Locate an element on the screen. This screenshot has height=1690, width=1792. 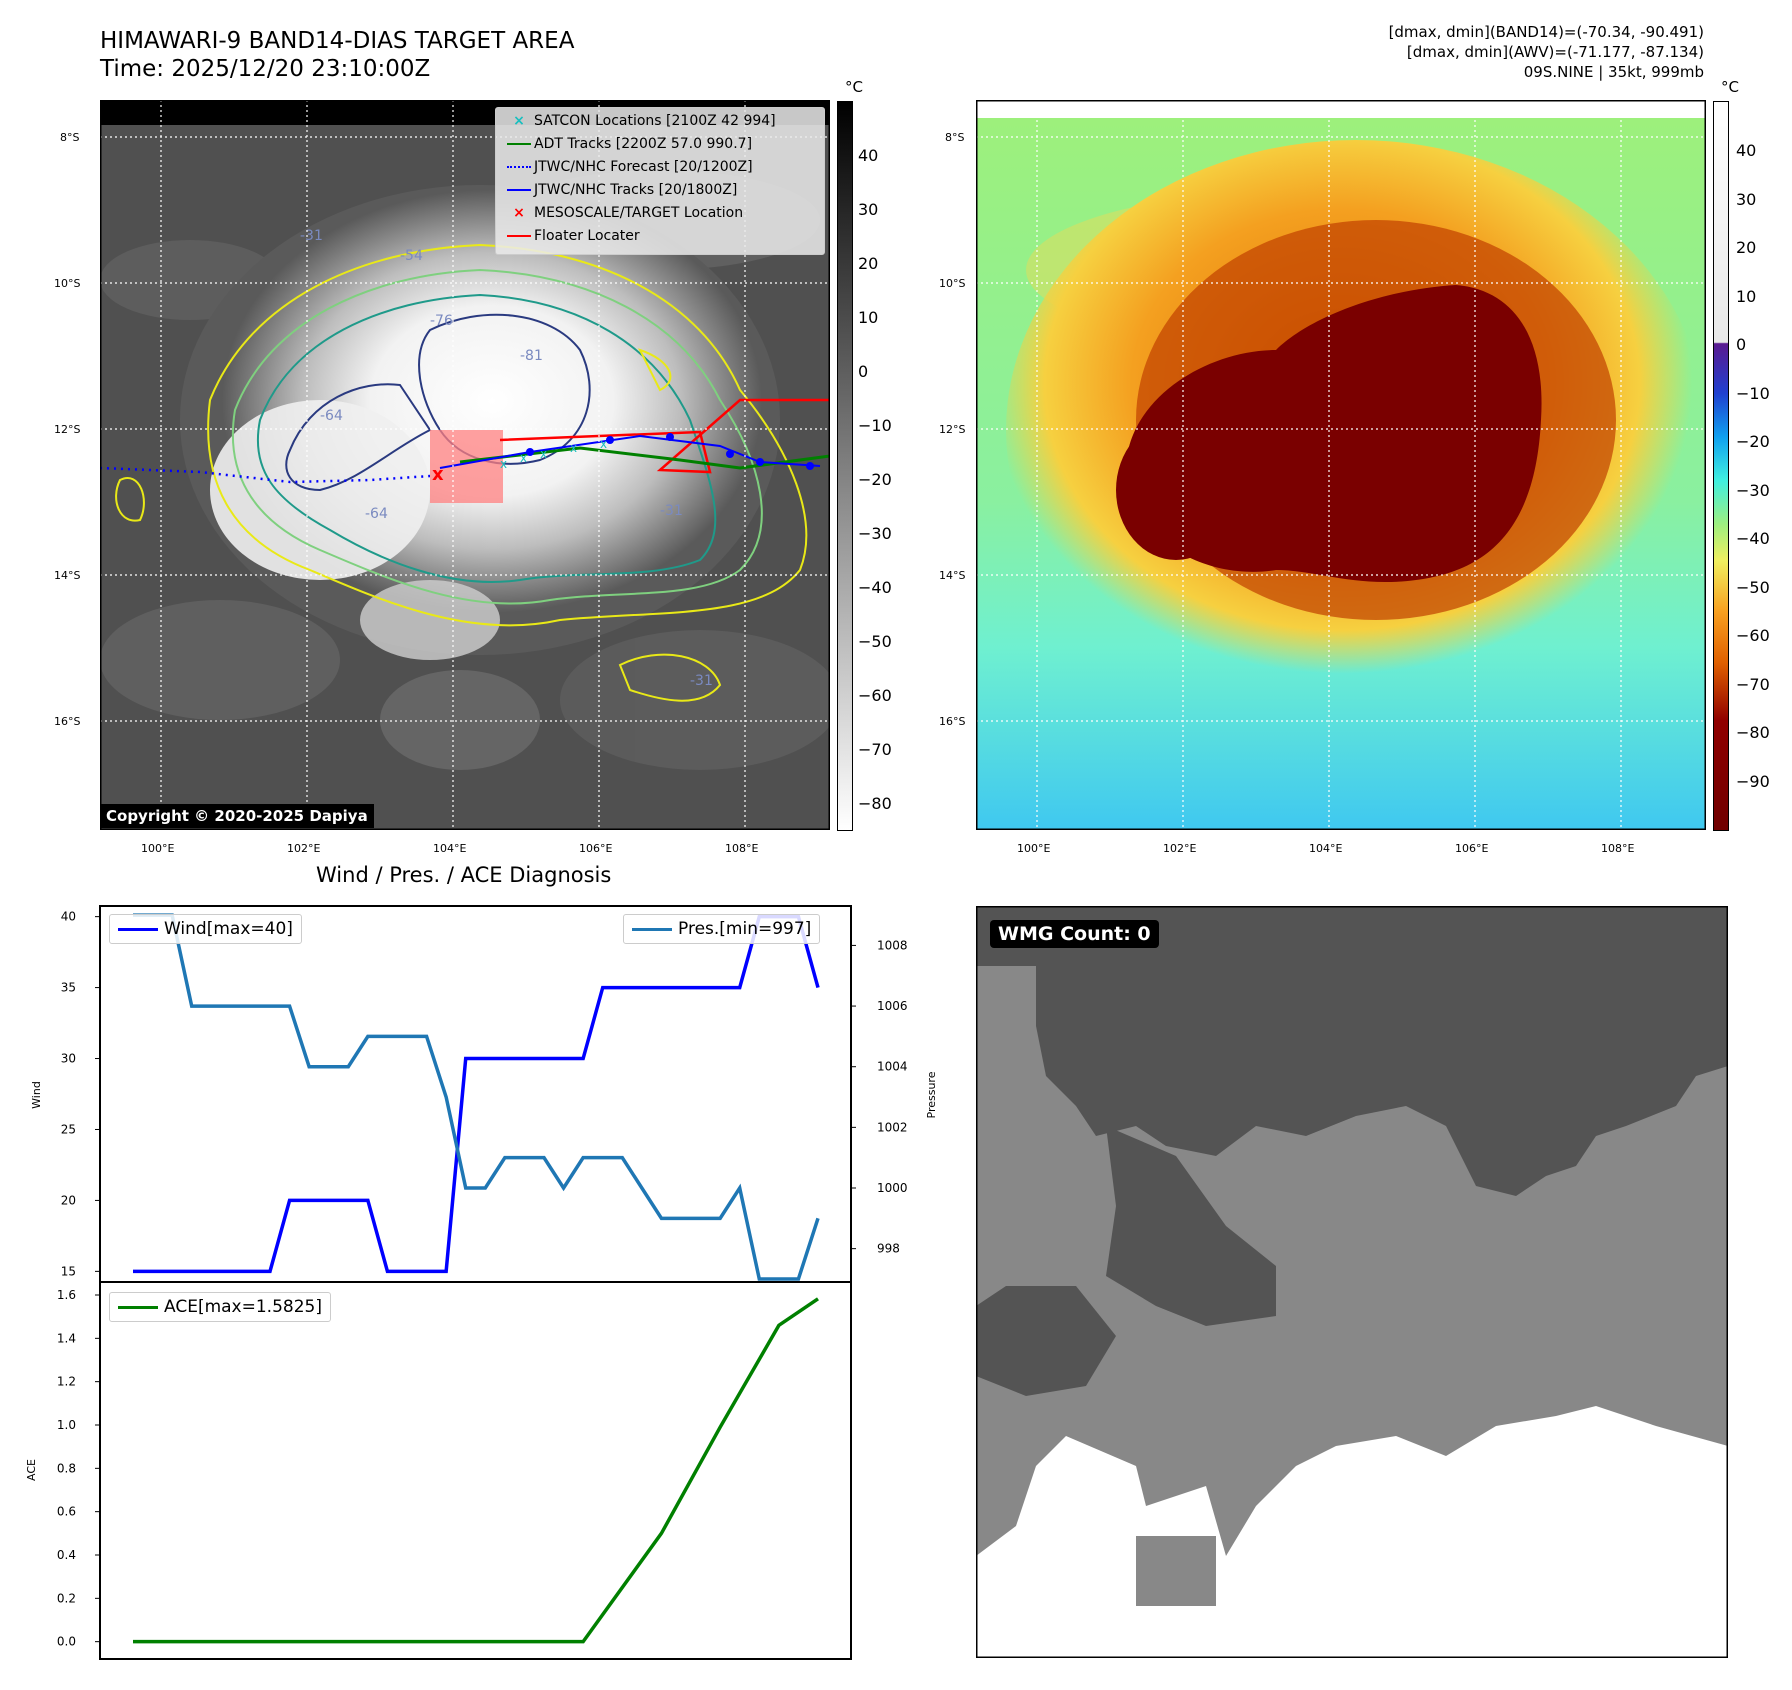
ace-series-line is located at coordinates (476, 1470).